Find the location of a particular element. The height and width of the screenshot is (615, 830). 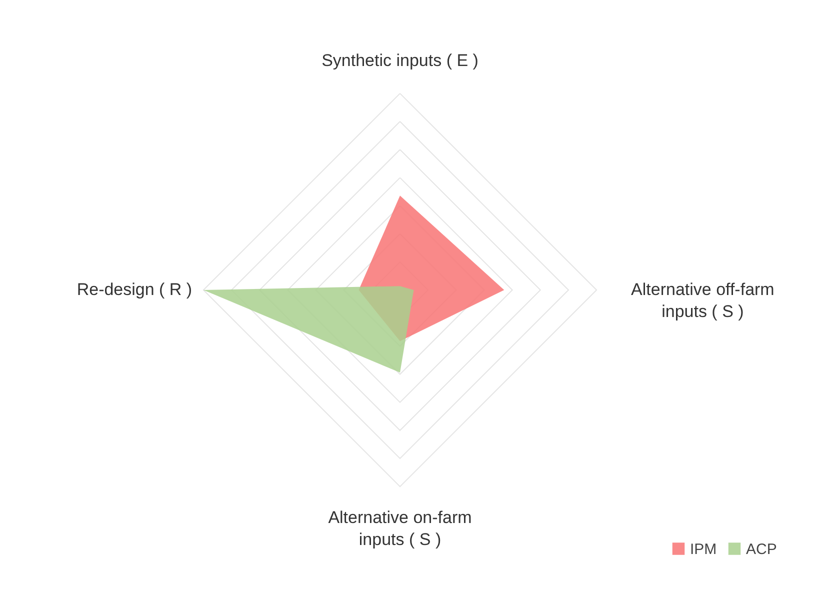

spoke-label: Re-design ( R ) is located at coordinates (134, 289).